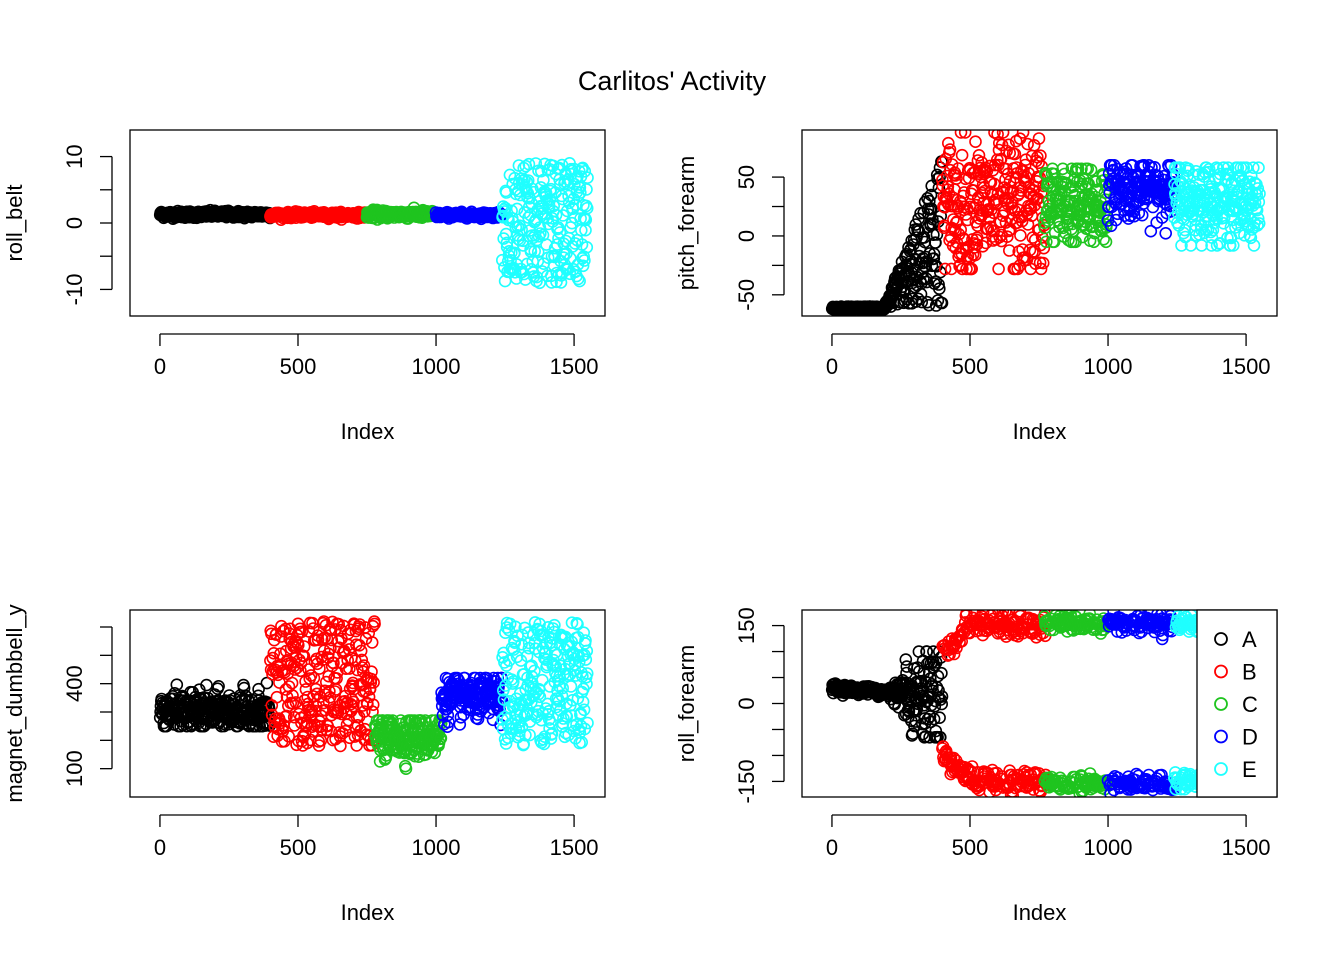 This screenshot has width=1344, height=960. What do you see at coordinates (686, 223) in the screenshot?
I see `y-axis-label: pitch_forearm` at bounding box center [686, 223].